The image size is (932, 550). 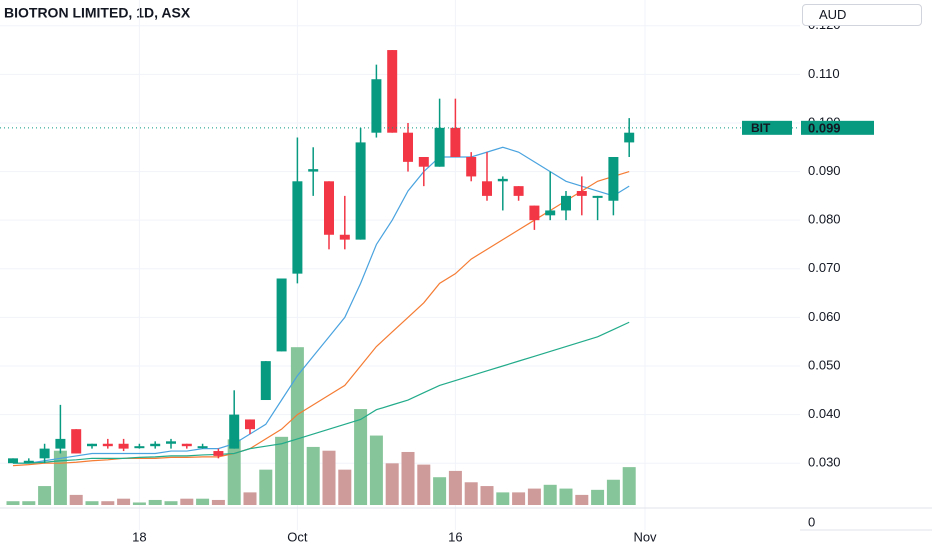 What do you see at coordinates (824, 219) in the screenshot?
I see `y-tick-label: 0.080` at bounding box center [824, 219].